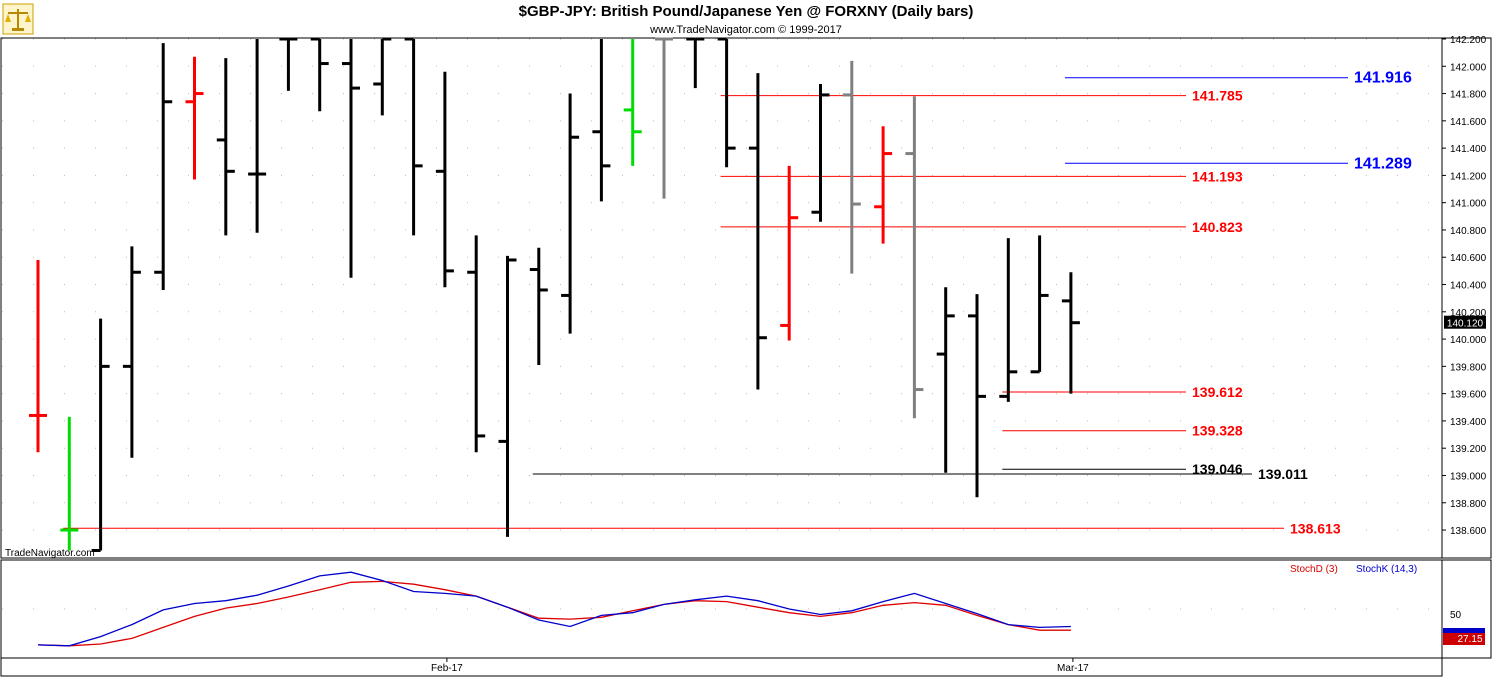 The image size is (1492, 677). What do you see at coordinates (1468, 531) in the screenshot?
I see `price-tick-label: 138.600` at bounding box center [1468, 531].